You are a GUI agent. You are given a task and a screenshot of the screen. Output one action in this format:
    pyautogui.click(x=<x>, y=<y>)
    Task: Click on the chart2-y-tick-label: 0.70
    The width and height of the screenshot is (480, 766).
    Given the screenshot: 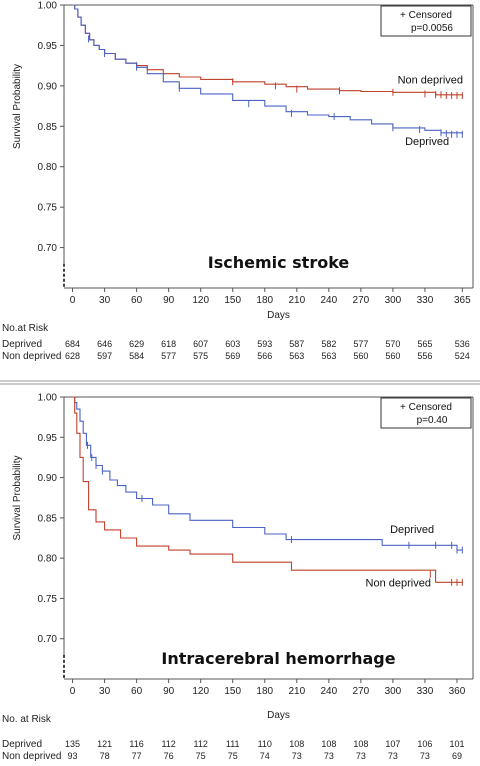 What is the action you would take?
    pyautogui.click(x=48, y=639)
    